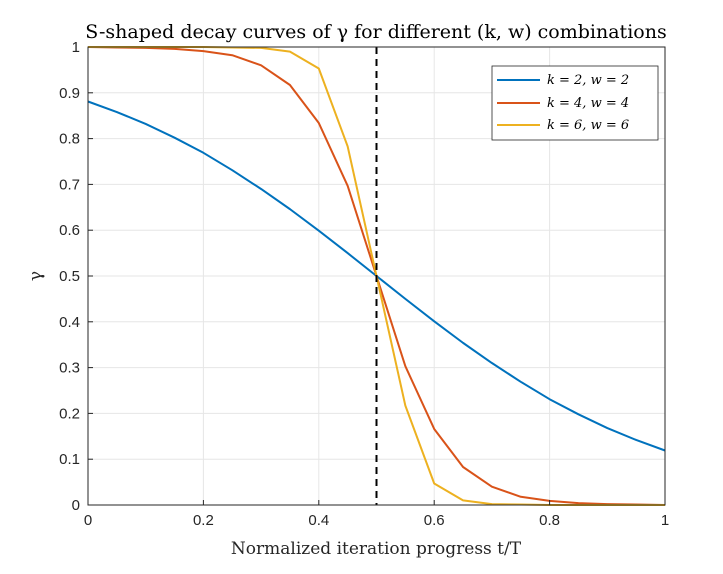 The width and height of the screenshot is (723, 574). What do you see at coordinates (376, 514) in the screenshot?
I see `x-ticks: 0 0.2 0.4 0.6 0.8 1` at bounding box center [376, 514].